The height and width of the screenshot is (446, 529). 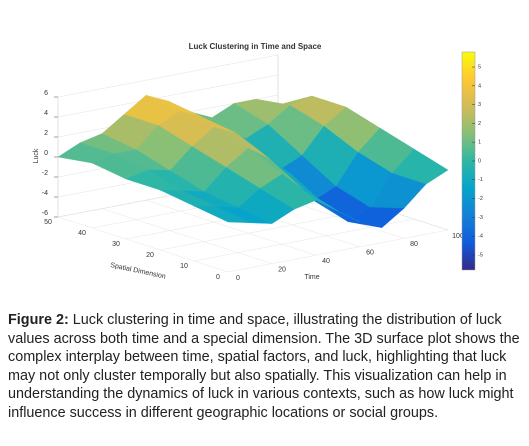 I want to click on y-tick-label: 10, so click(x=184, y=266).